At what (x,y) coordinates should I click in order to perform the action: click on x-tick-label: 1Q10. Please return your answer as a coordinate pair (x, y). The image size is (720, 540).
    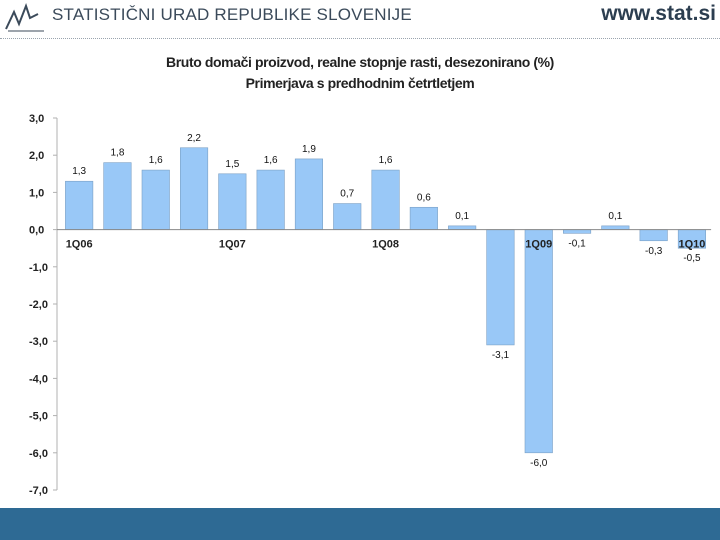
    Looking at the image, I should click on (691, 245).